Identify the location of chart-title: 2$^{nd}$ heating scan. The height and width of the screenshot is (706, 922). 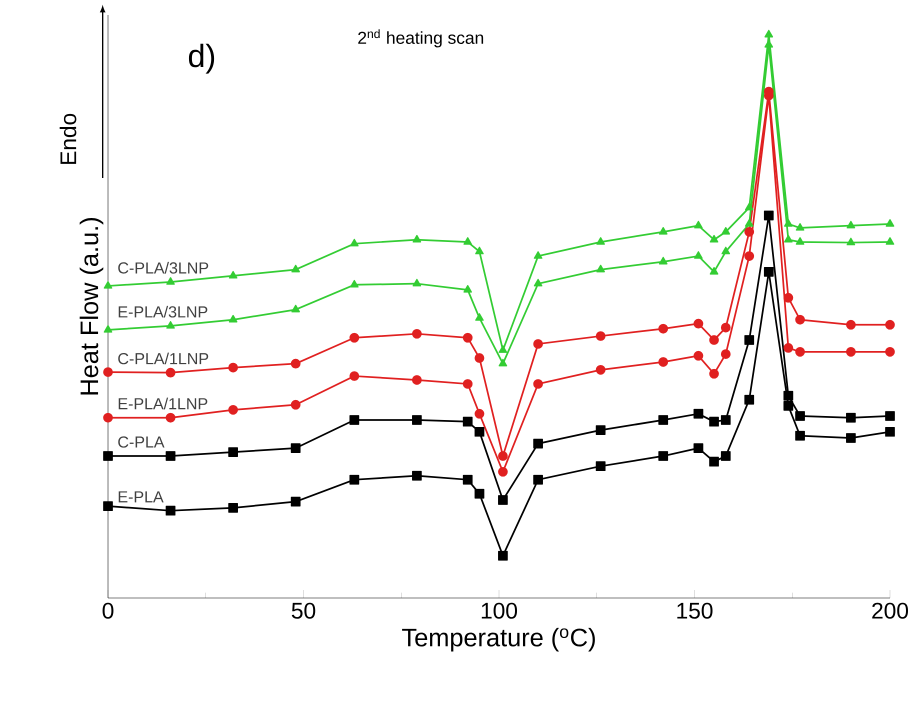
(421, 38).